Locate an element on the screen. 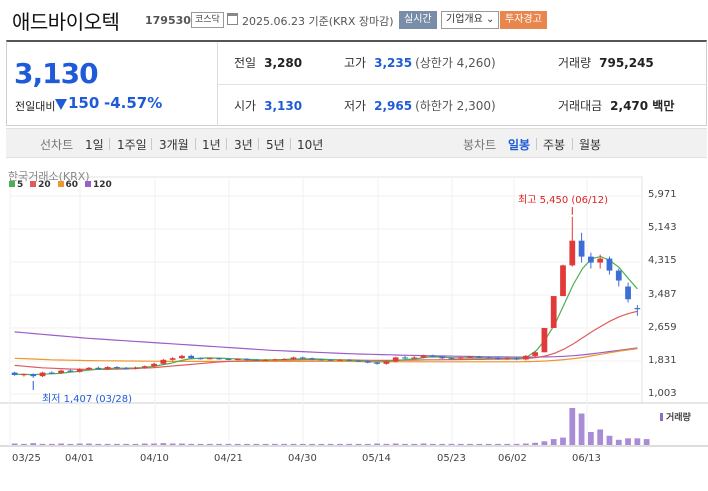 The width and height of the screenshot is (708, 491). price-change-percent: -4.57% is located at coordinates (133, 103).